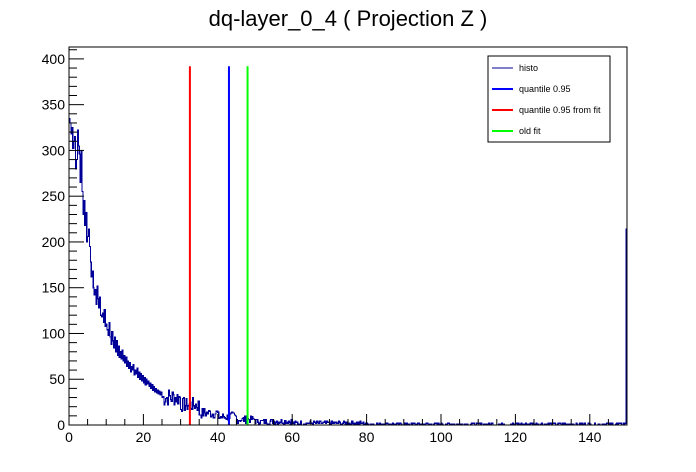  Describe the element at coordinates (218, 437) in the screenshot. I see `x-tick-label: 40` at that location.